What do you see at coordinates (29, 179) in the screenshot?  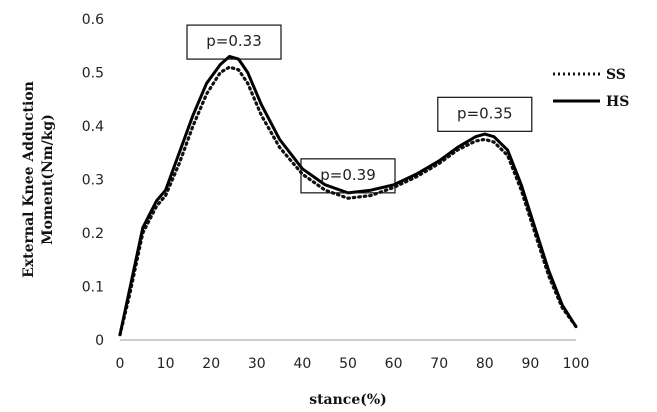 I see `y-axis-title-line-1: External Knee Adduction` at bounding box center [29, 179].